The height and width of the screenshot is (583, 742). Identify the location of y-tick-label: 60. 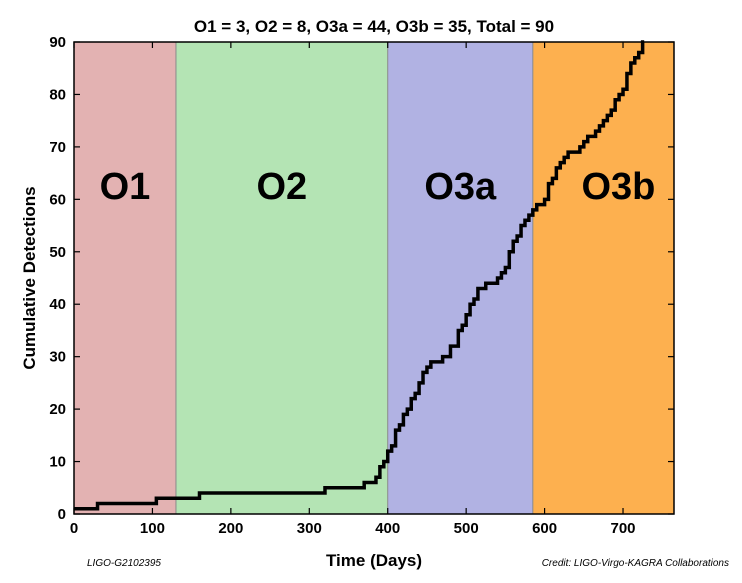
(57, 199).